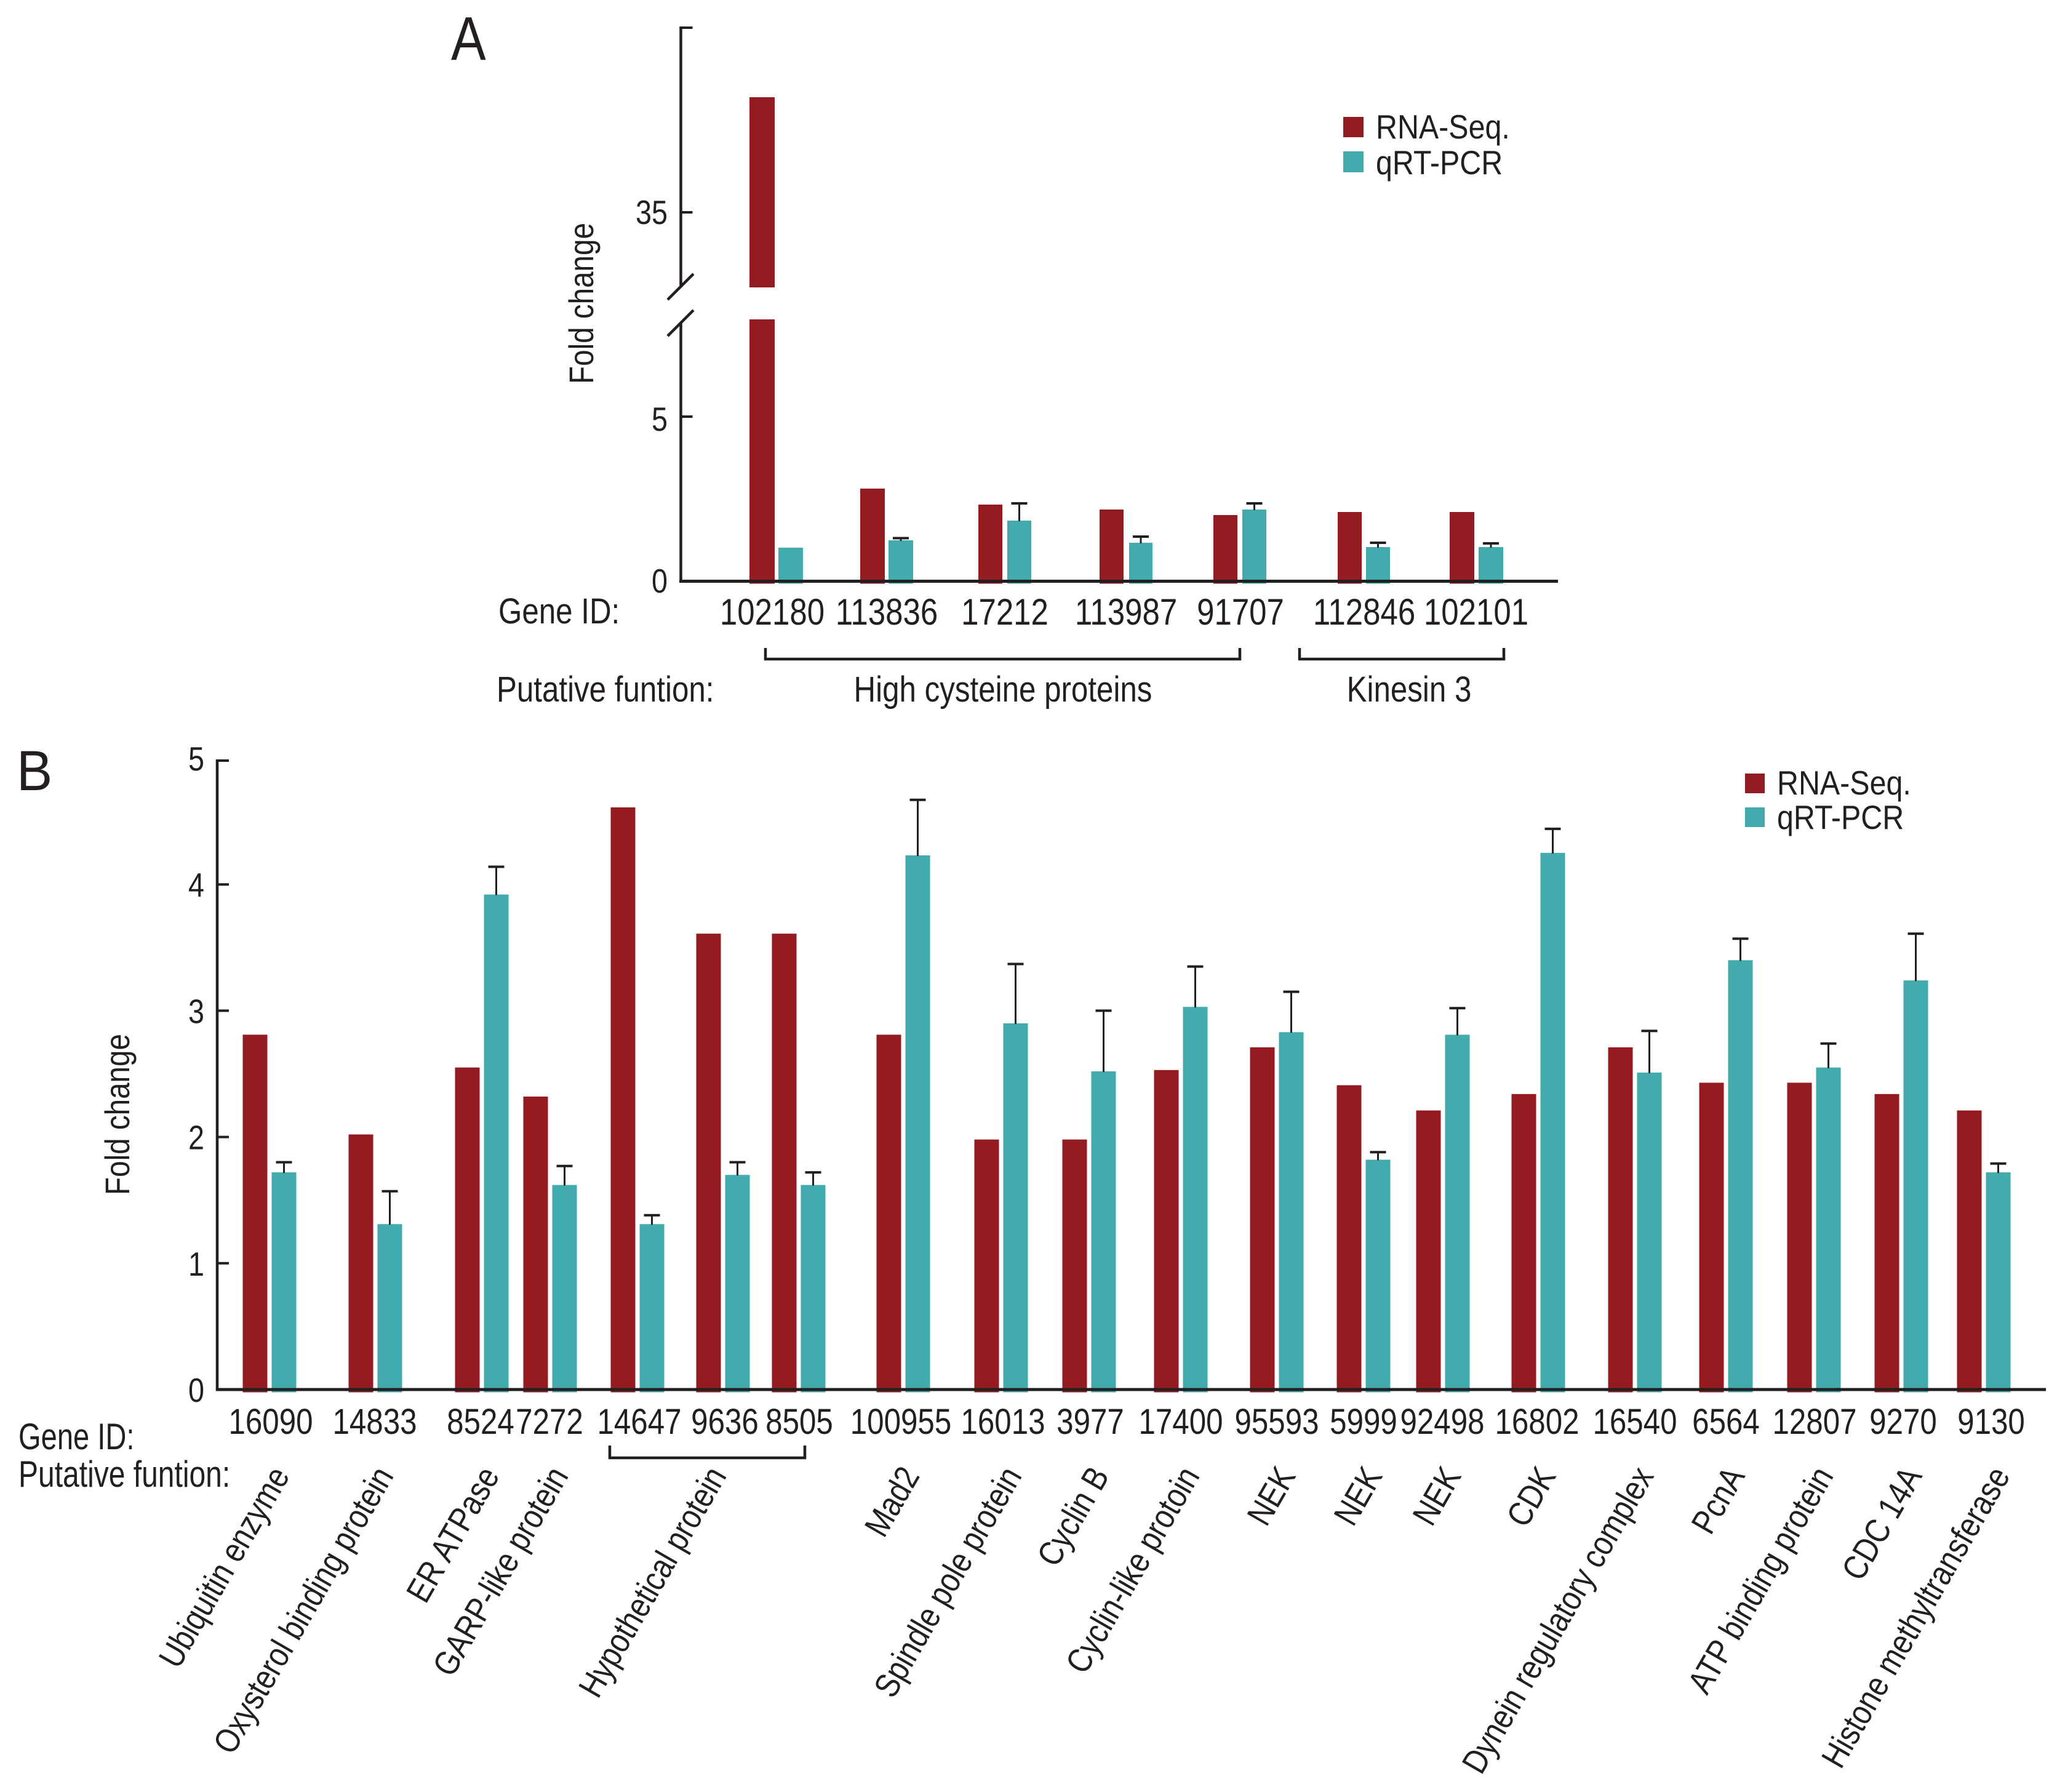  Describe the element at coordinates (374, 1422) in the screenshot. I see `svg-text: 14833` at that location.